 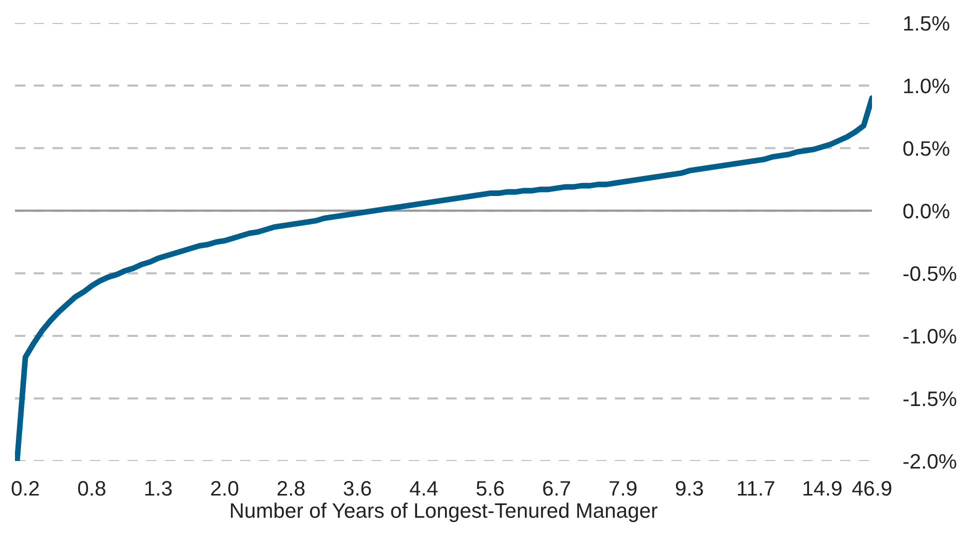 What do you see at coordinates (929, 336) in the screenshot?
I see `y-tick-label: -1.0%` at bounding box center [929, 336].